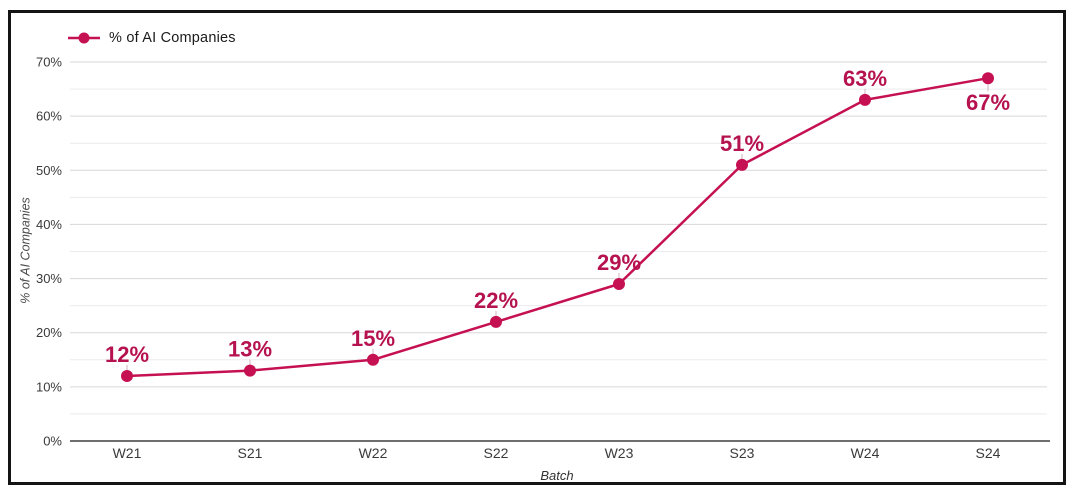 The width and height of the screenshot is (1080, 500). I want to click on y-tick-label: 70%, so click(49, 62).